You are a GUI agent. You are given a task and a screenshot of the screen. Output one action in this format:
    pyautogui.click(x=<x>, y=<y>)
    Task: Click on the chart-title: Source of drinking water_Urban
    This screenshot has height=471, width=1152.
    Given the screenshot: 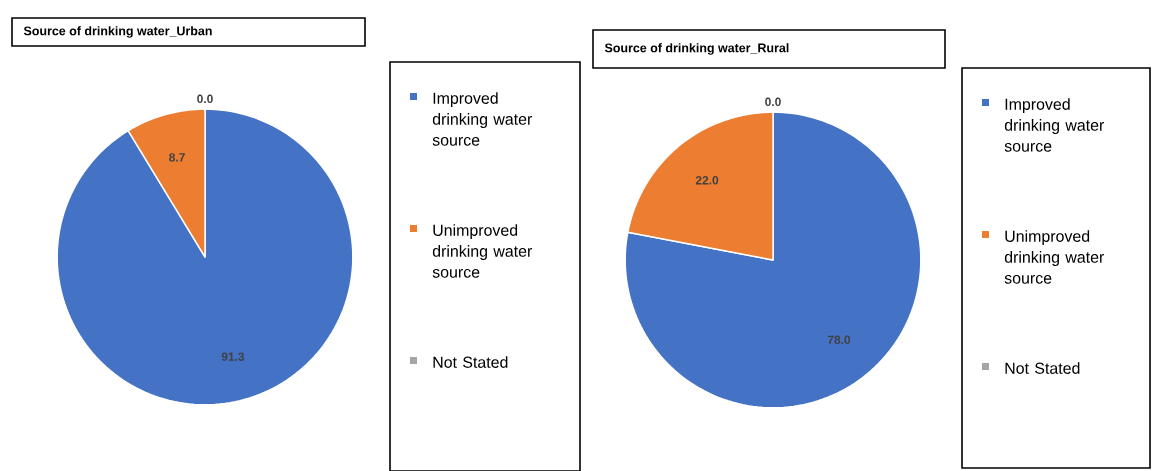 What is the action you would take?
    pyautogui.click(x=117, y=32)
    